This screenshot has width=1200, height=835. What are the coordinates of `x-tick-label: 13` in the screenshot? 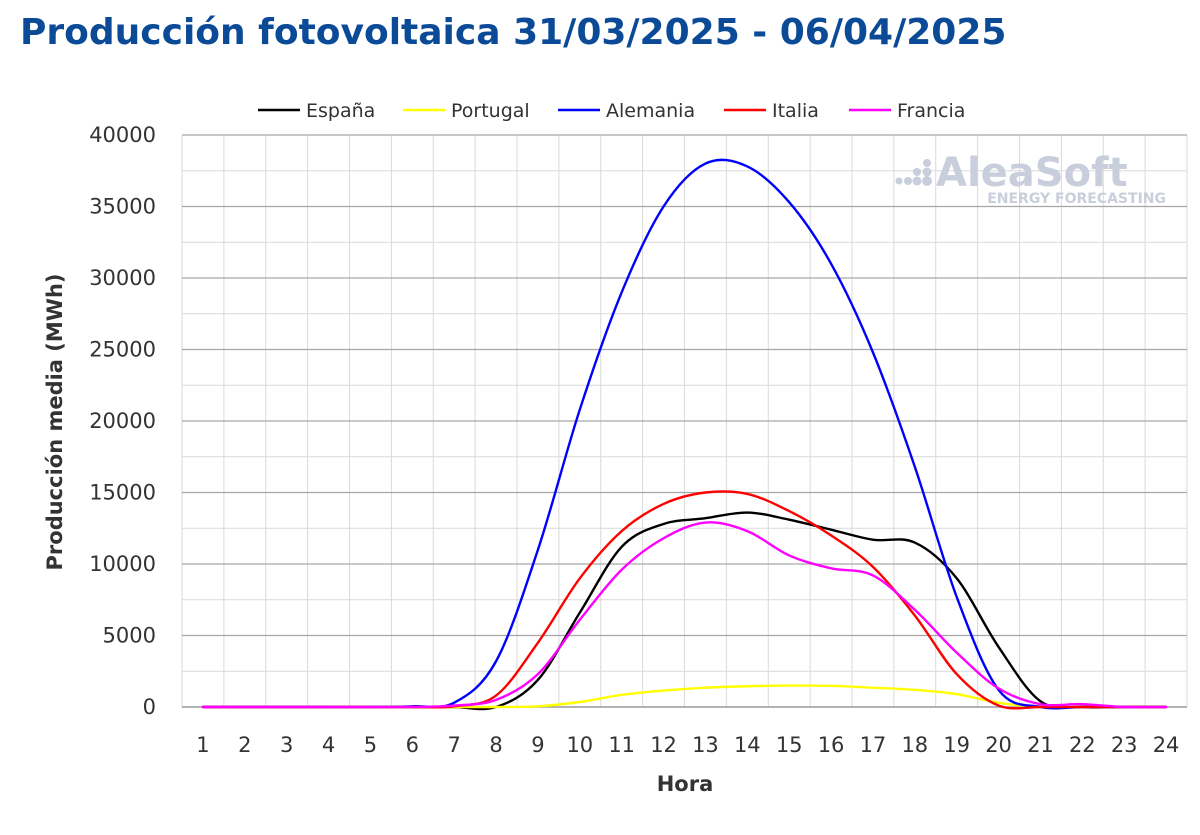 It's located at (705, 745).